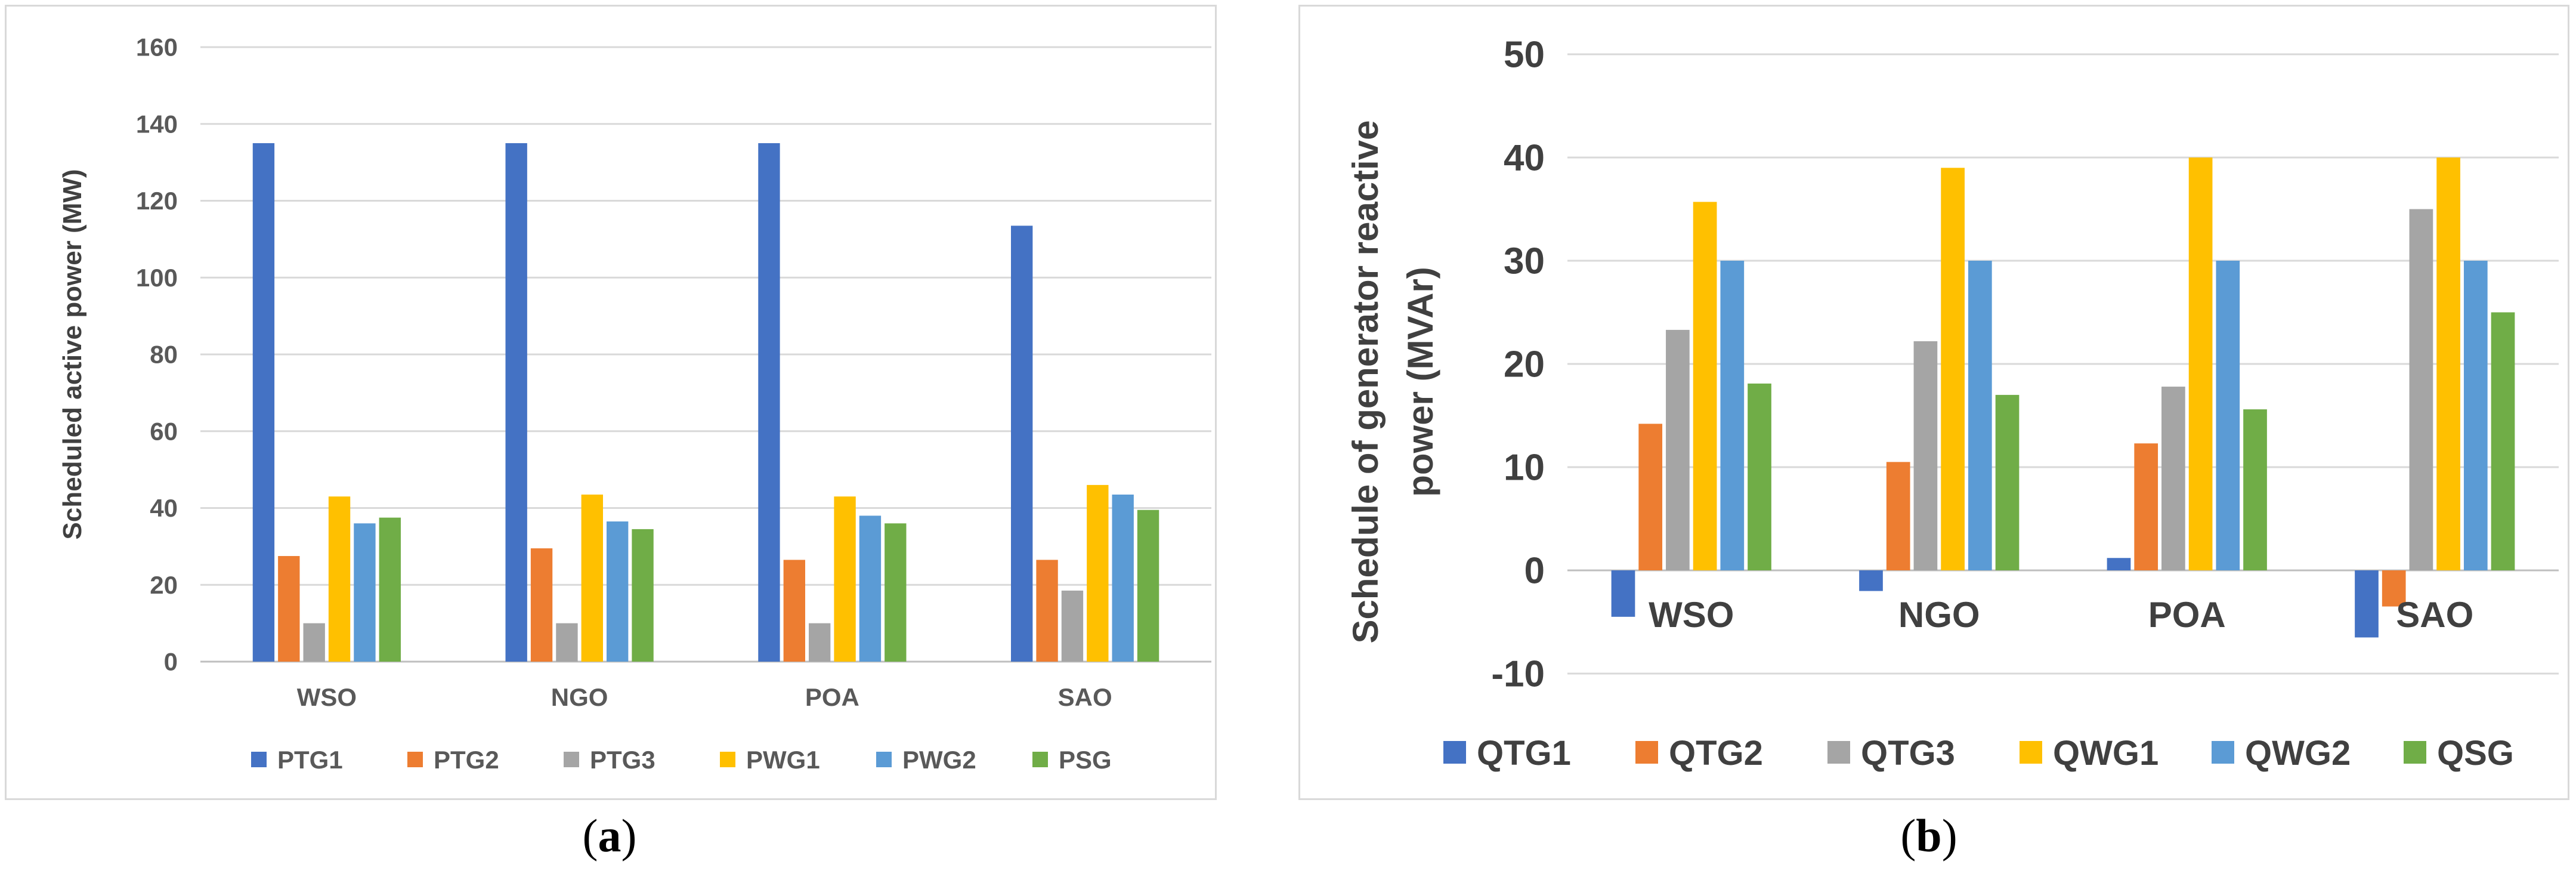 This screenshot has width=2576, height=880. Describe the element at coordinates (390, 589) in the screenshot. I see `bar-psg-wso` at that location.